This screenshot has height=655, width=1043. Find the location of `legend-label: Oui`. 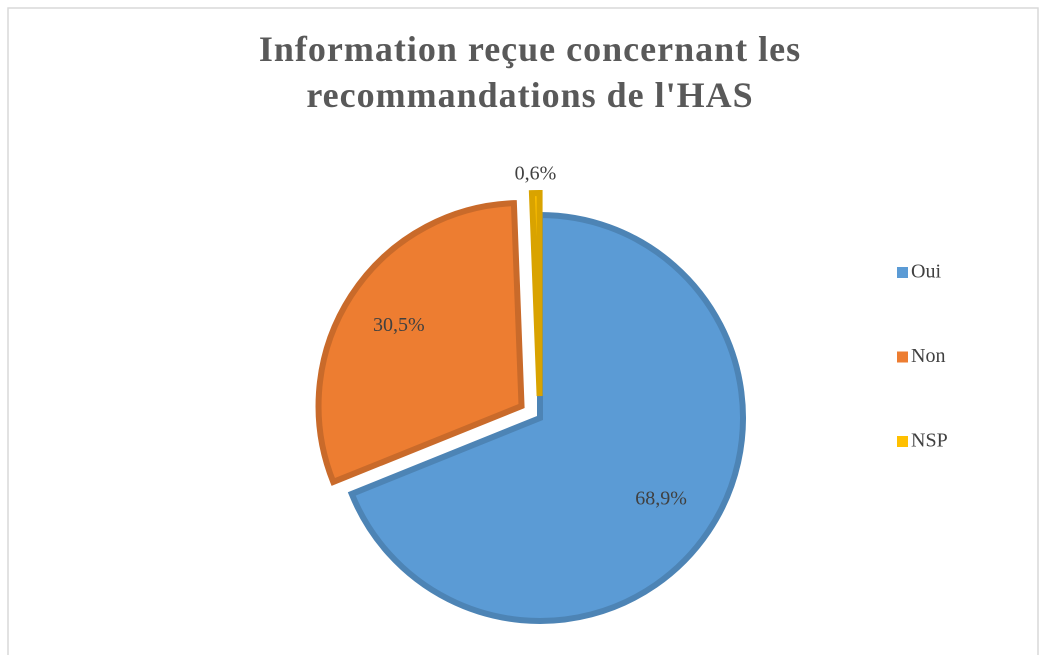

legend-label: Oui is located at coordinates (926, 272).